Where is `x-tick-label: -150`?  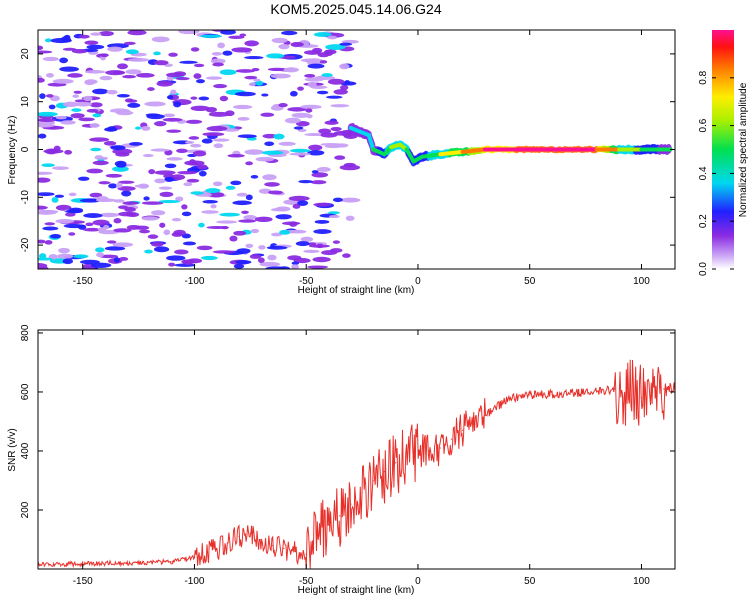
x-tick-label: -150 is located at coordinates (83, 281).